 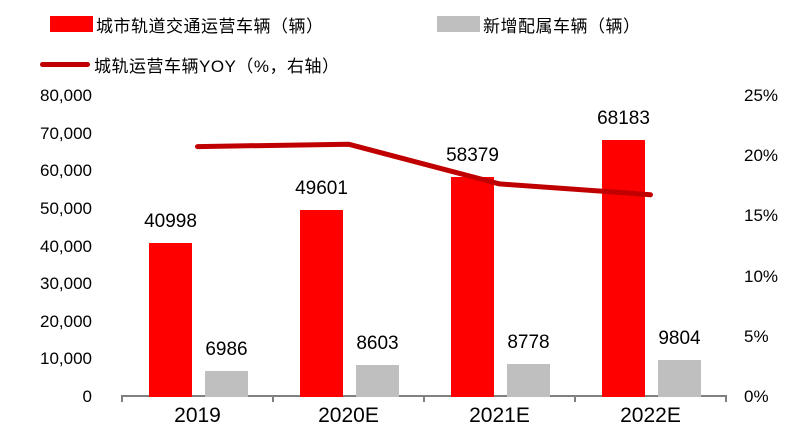 What do you see at coordinates (226, 349) in the screenshot?
I see `bar-value-label: 6986` at bounding box center [226, 349].